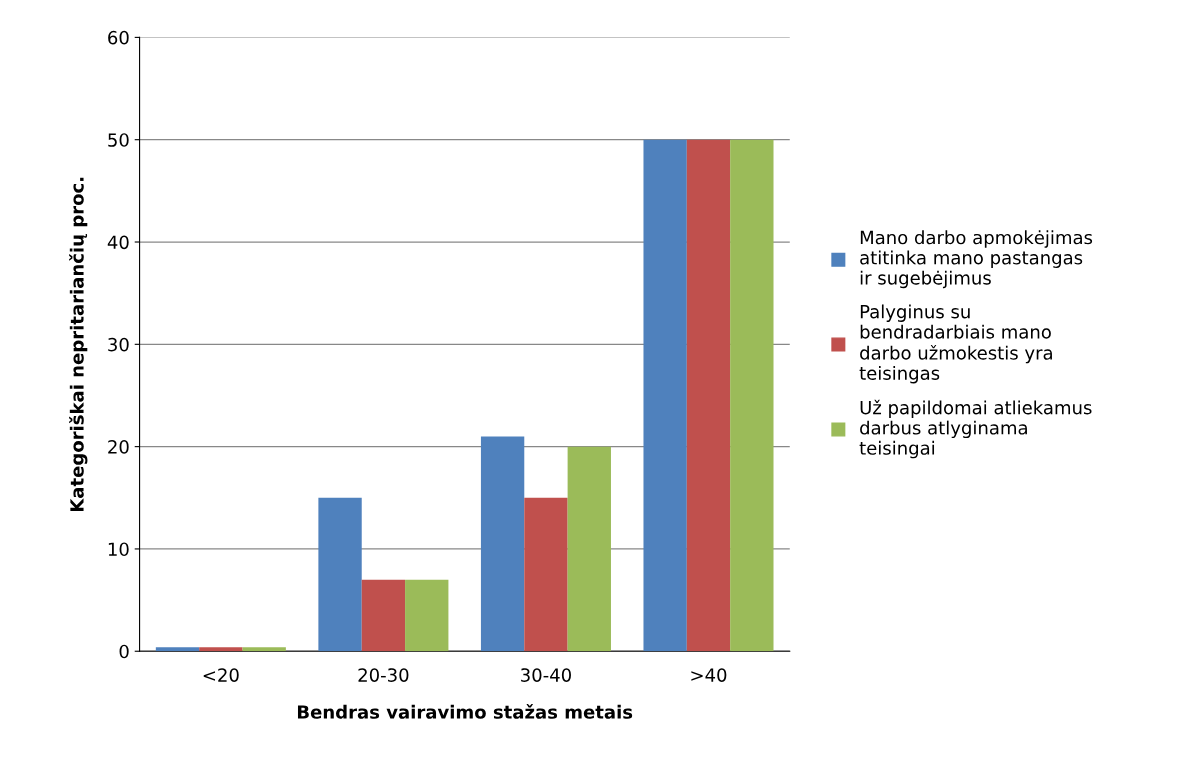 This screenshot has width=1193, height=779. What do you see at coordinates (465, 711) in the screenshot?
I see `x-axis-title: Bendras vairavimo stažas metais` at bounding box center [465, 711].